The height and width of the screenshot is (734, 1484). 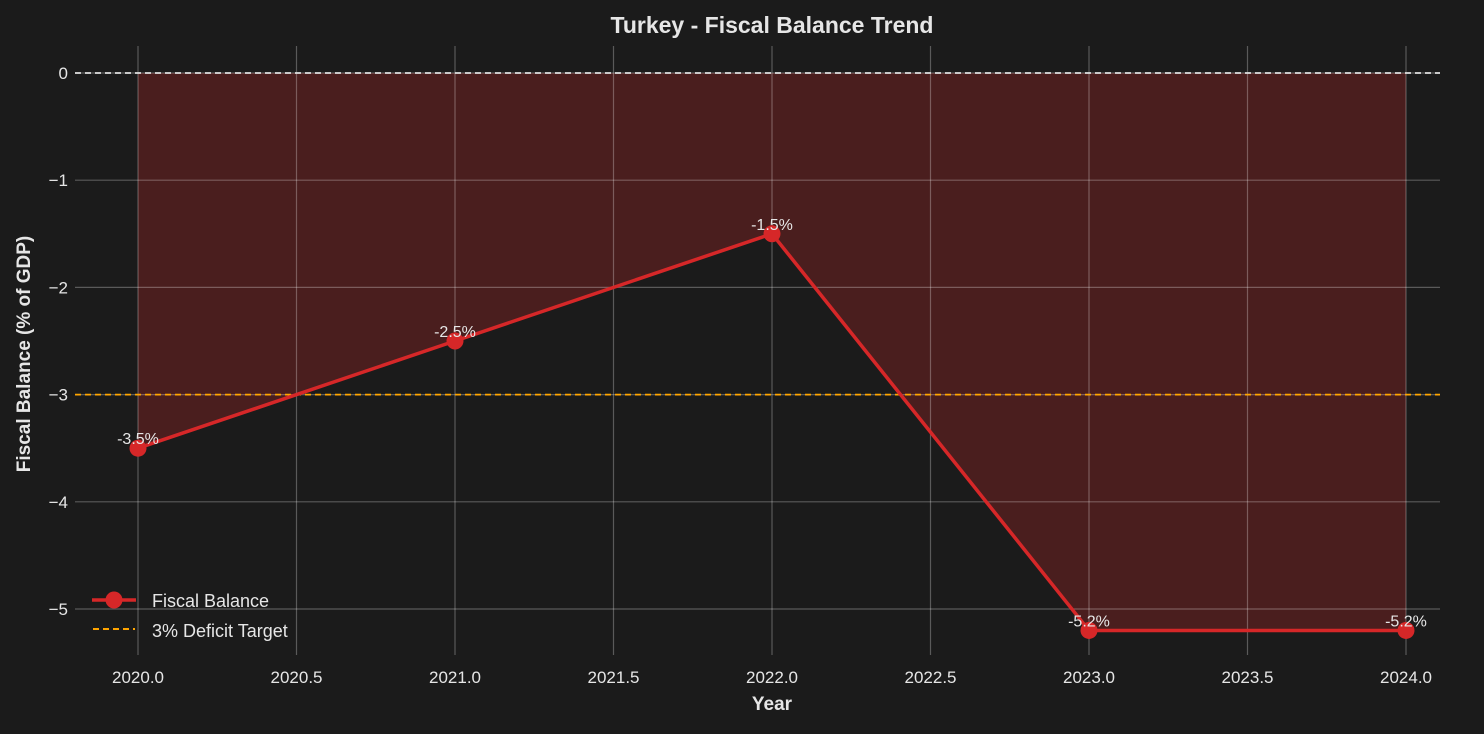 I want to click on x-tick-label: 2021.5, so click(x=614, y=677).